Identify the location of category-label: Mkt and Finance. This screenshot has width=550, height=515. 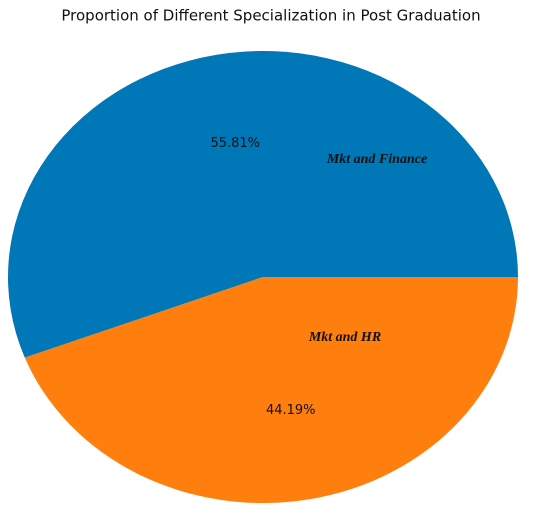
(376, 159).